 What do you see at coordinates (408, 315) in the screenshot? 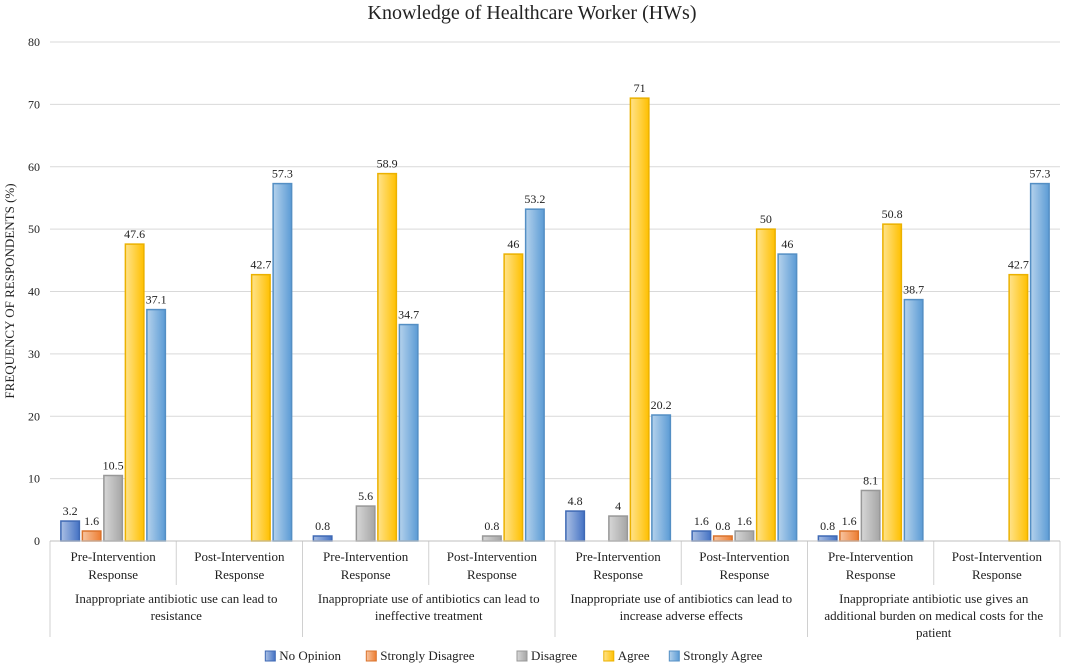
I see `data-label: 34.7` at bounding box center [408, 315].